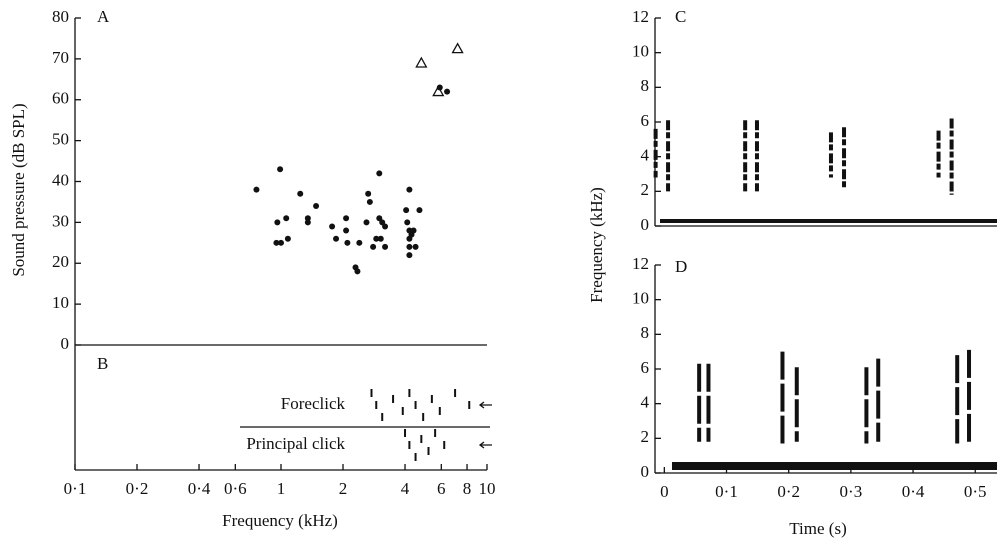  What do you see at coordinates (102, 363) in the screenshot?
I see `panel-label: B` at bounding box center [102, 363].